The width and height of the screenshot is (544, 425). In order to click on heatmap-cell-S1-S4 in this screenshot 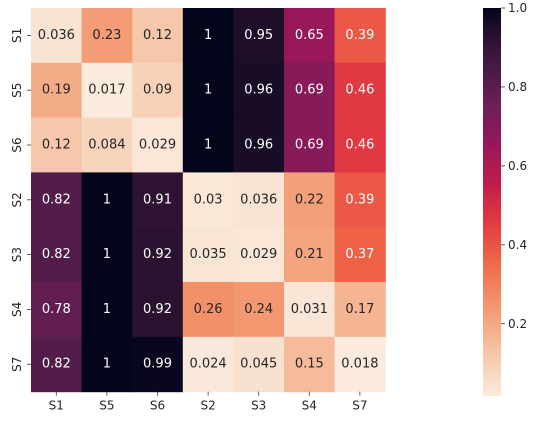, I will do `click(310, 36)`.